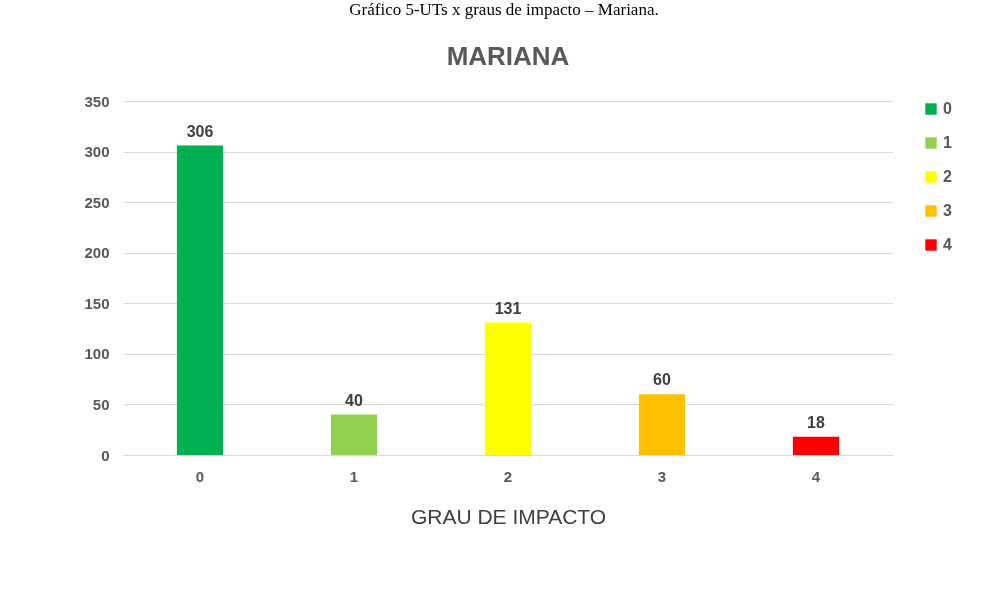 The height and width of the screenshot is (608, 1008). What do you see at coordinates (947, 176) in the screenshot?
I see `legend-label: 2` at bounding box center [947, 176].